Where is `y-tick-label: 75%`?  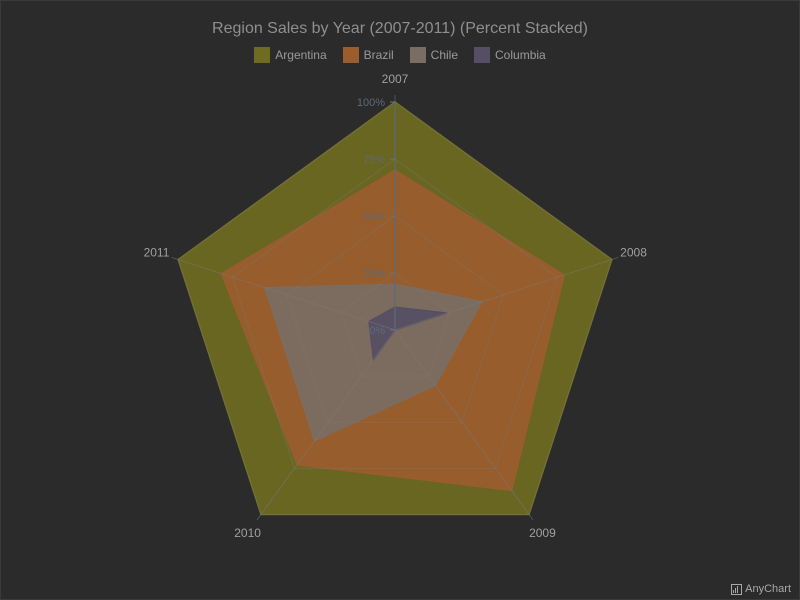 y-tick-label: 75% is located at coordinates (374, 160).